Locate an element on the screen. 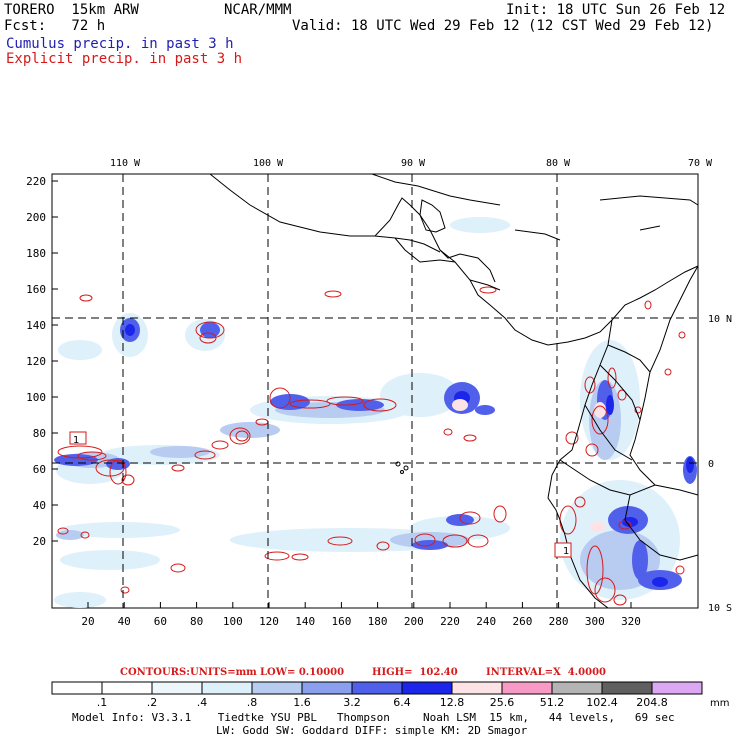  colorbar-label: 12.8 is located at coordinates (452, 702).